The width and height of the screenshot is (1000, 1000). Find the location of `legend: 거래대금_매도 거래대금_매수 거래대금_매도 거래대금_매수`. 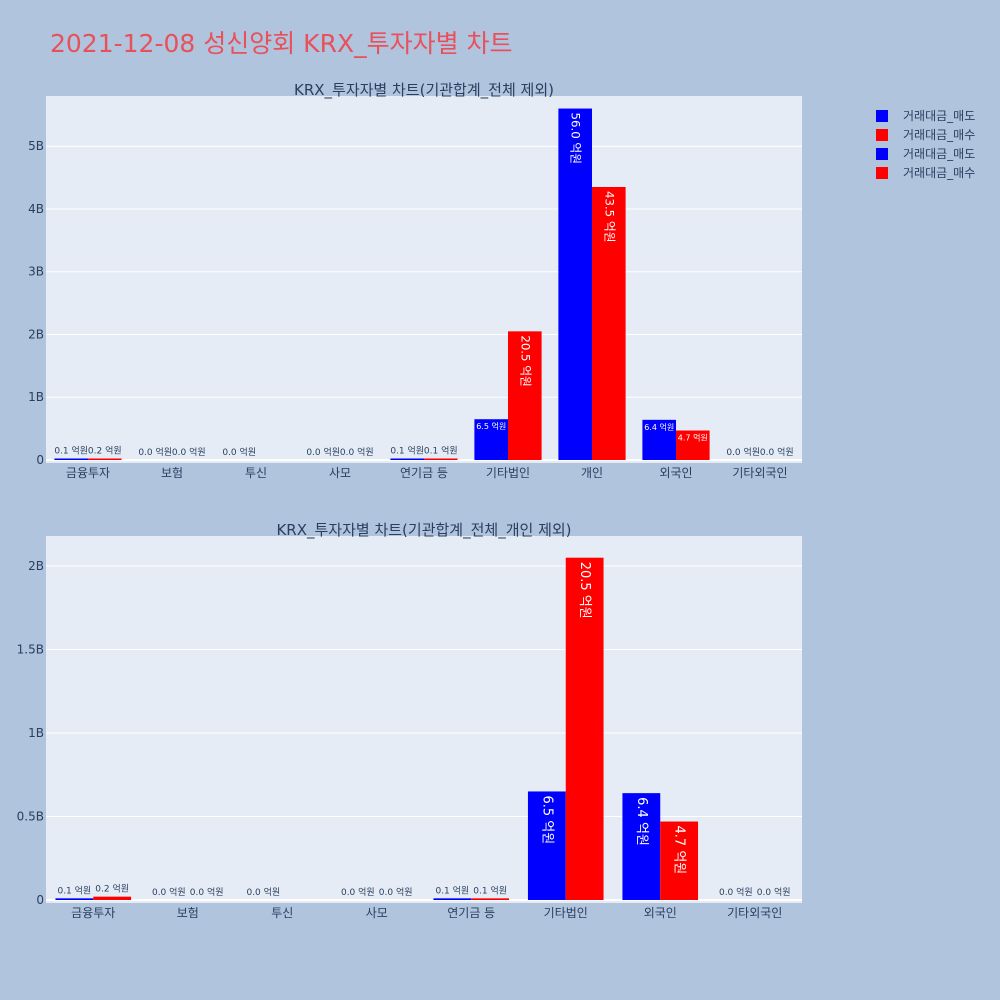

legend: 거래대금_매도 거래대금_매수 거래대금_매도 거래대금_매수 is located at coordinates (925, 144).